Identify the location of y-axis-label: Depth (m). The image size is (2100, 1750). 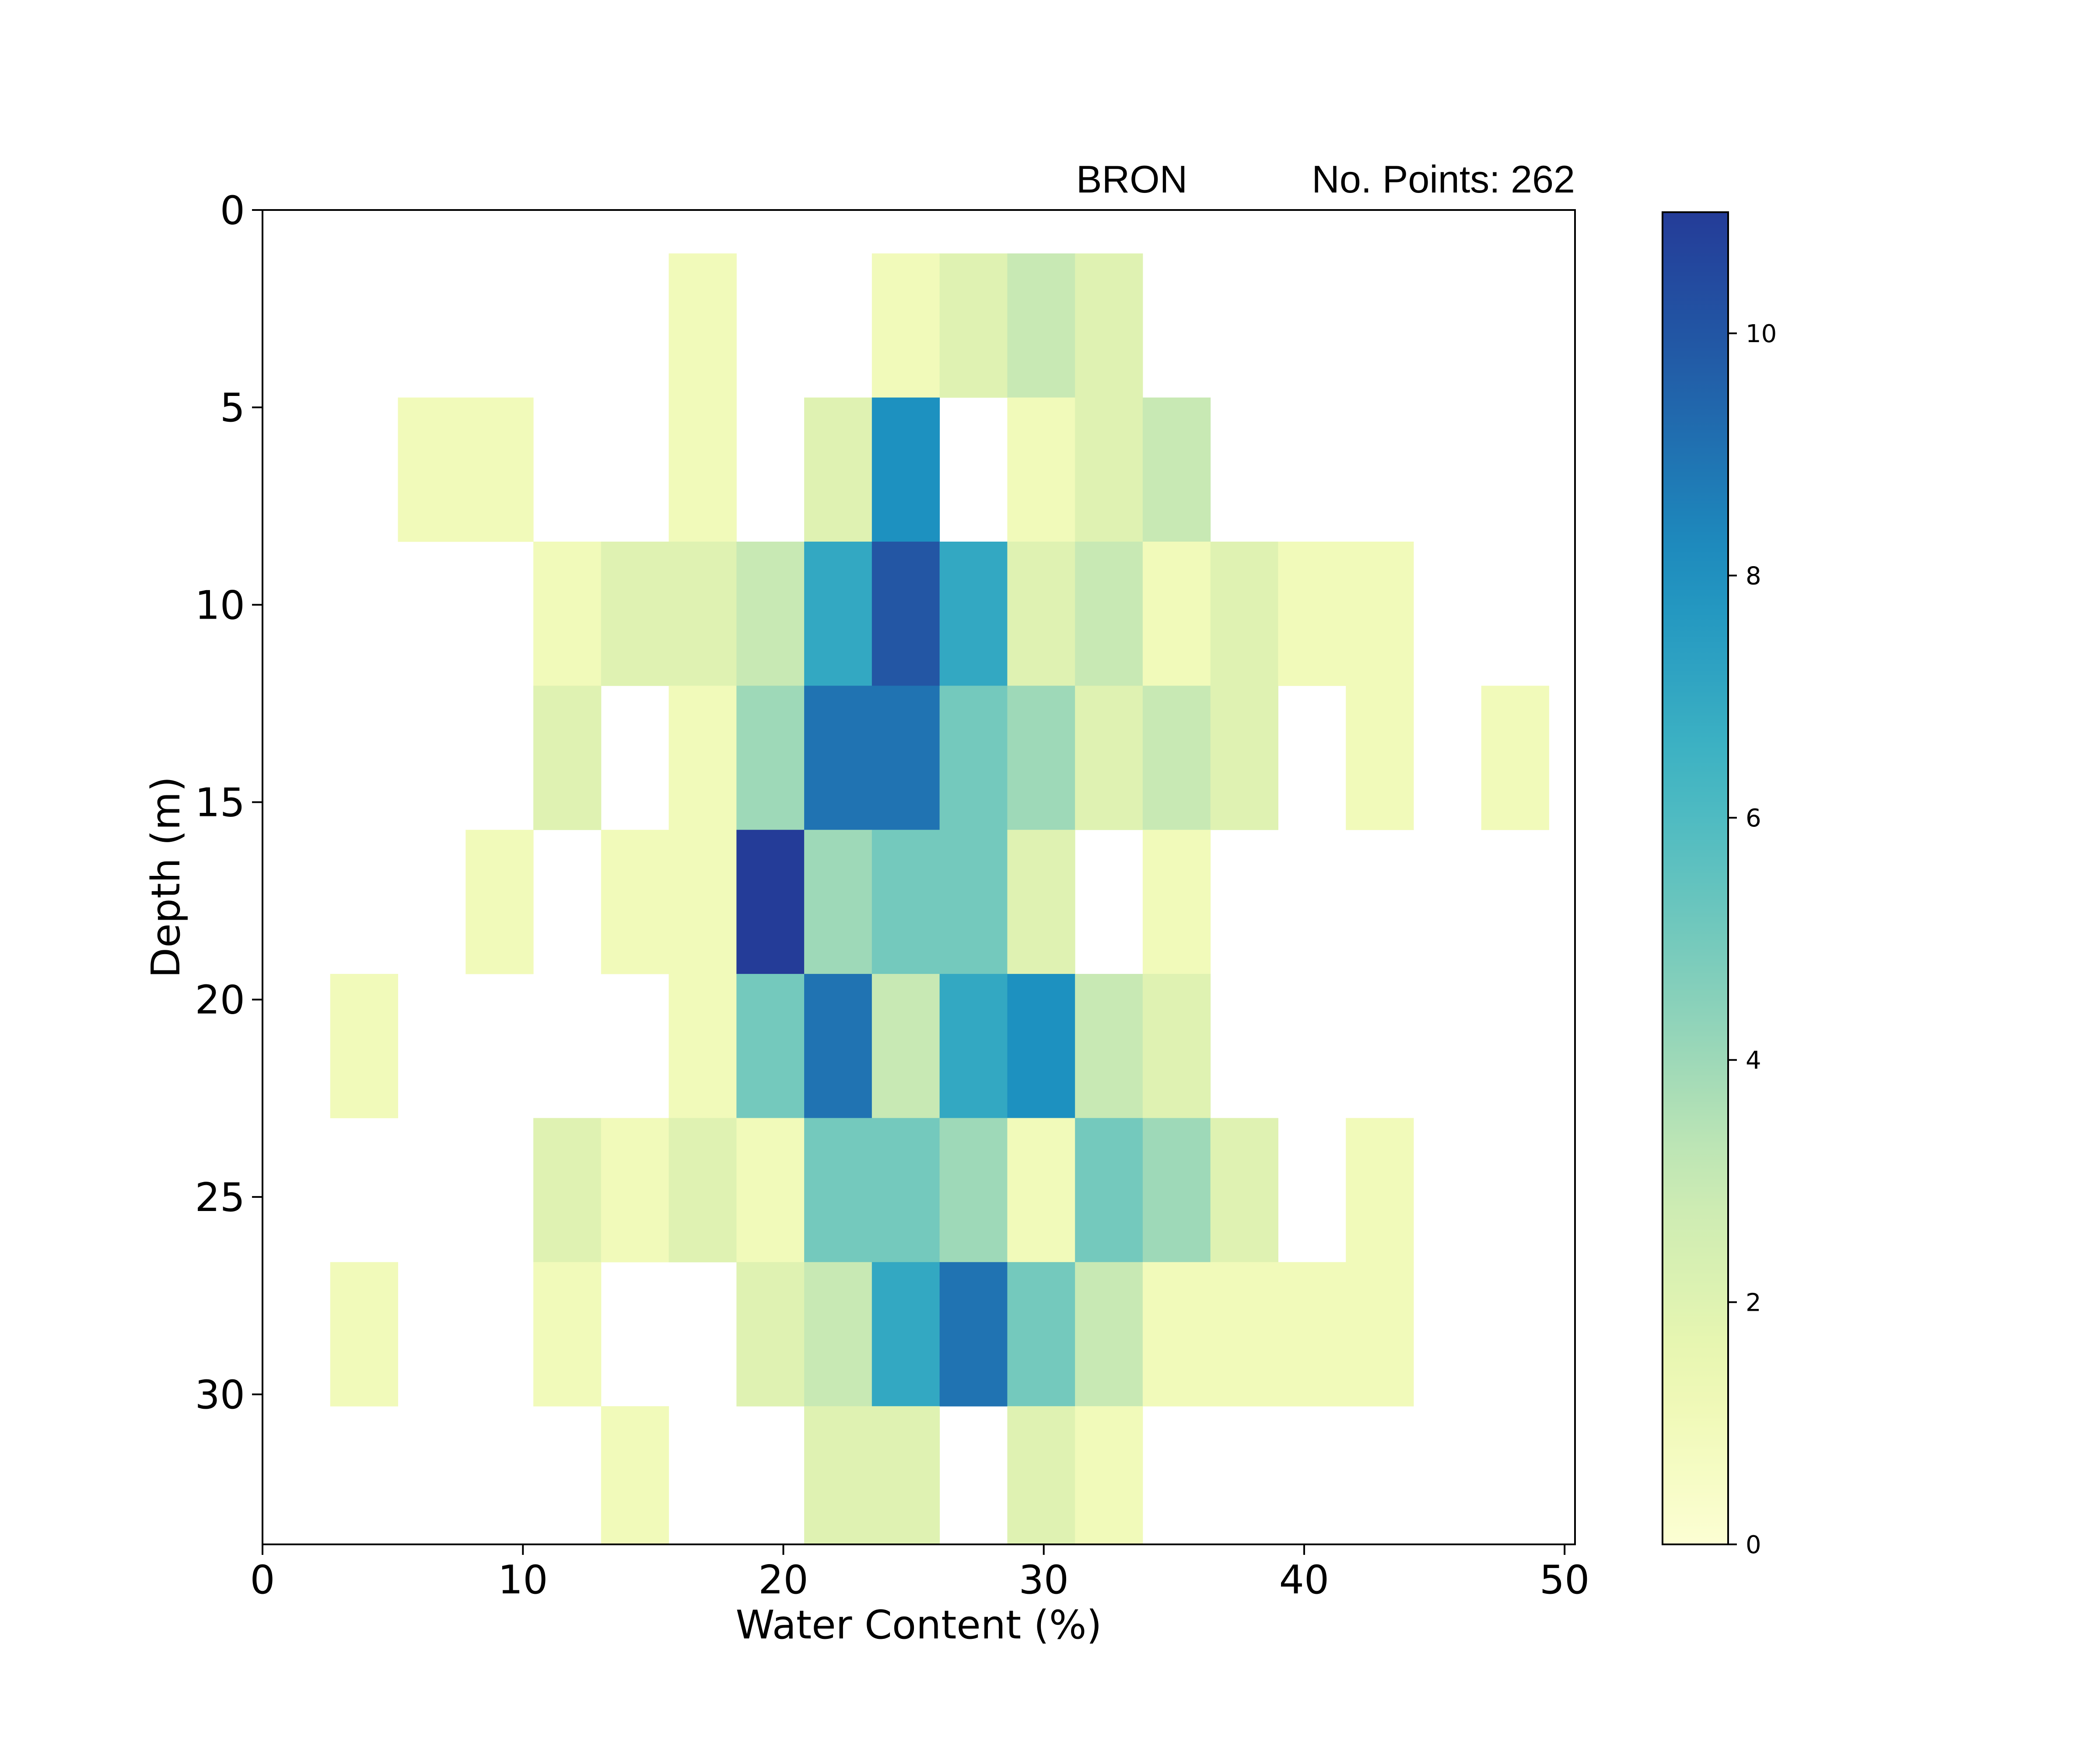
(166, 877).